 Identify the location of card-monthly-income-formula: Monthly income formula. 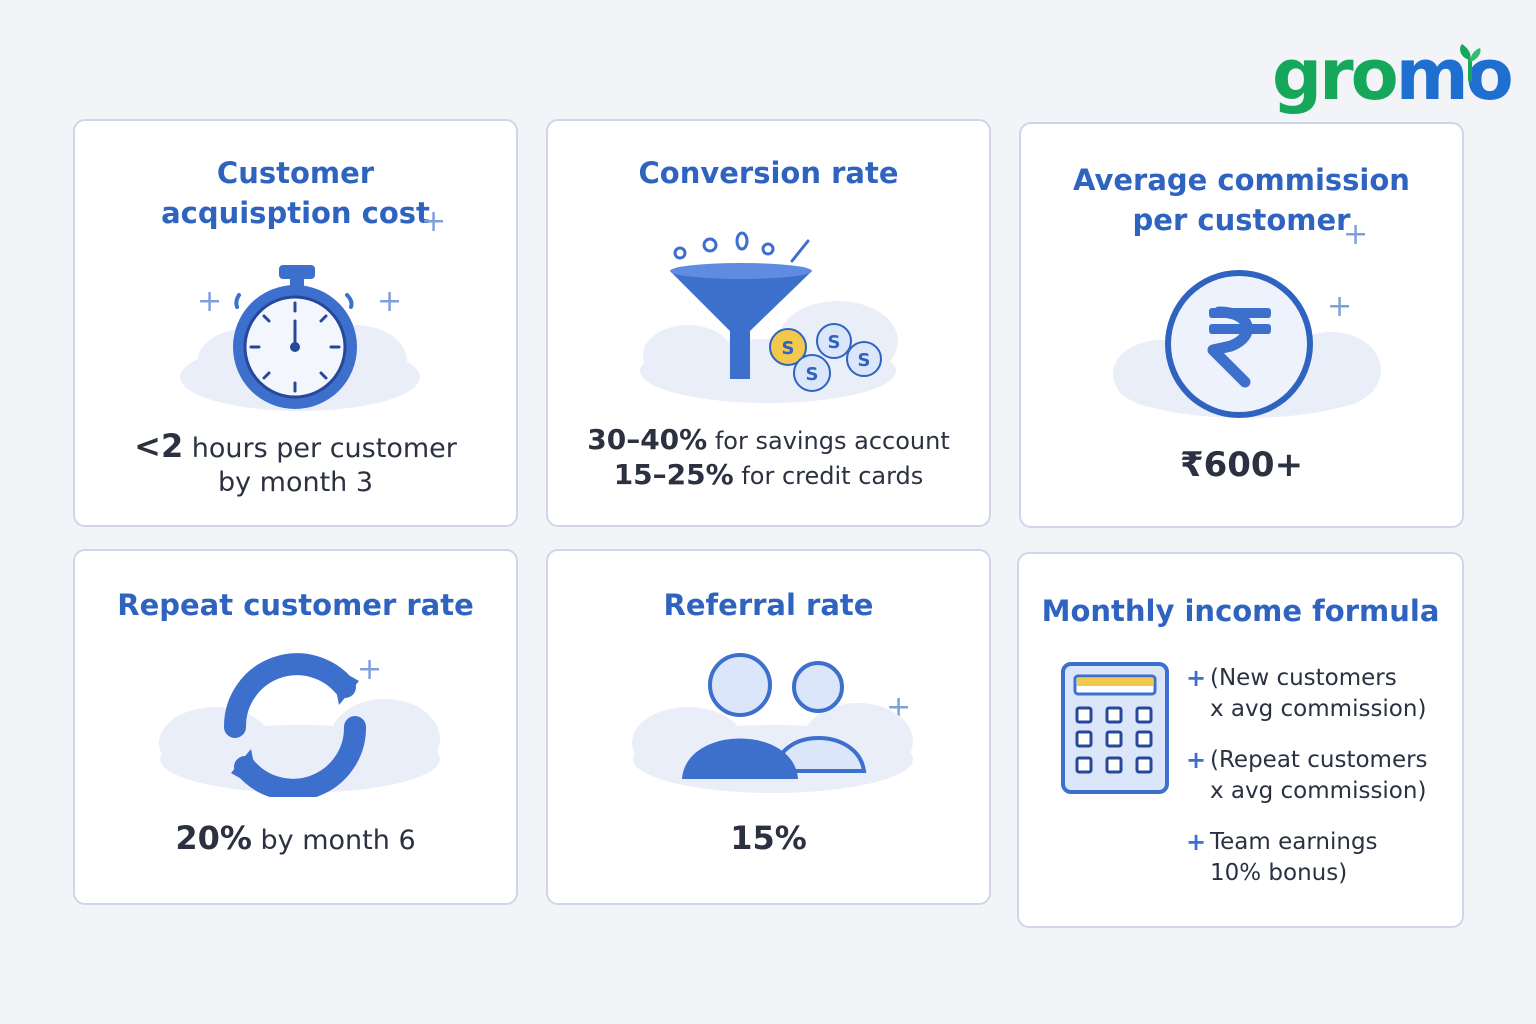
(1240, 740).